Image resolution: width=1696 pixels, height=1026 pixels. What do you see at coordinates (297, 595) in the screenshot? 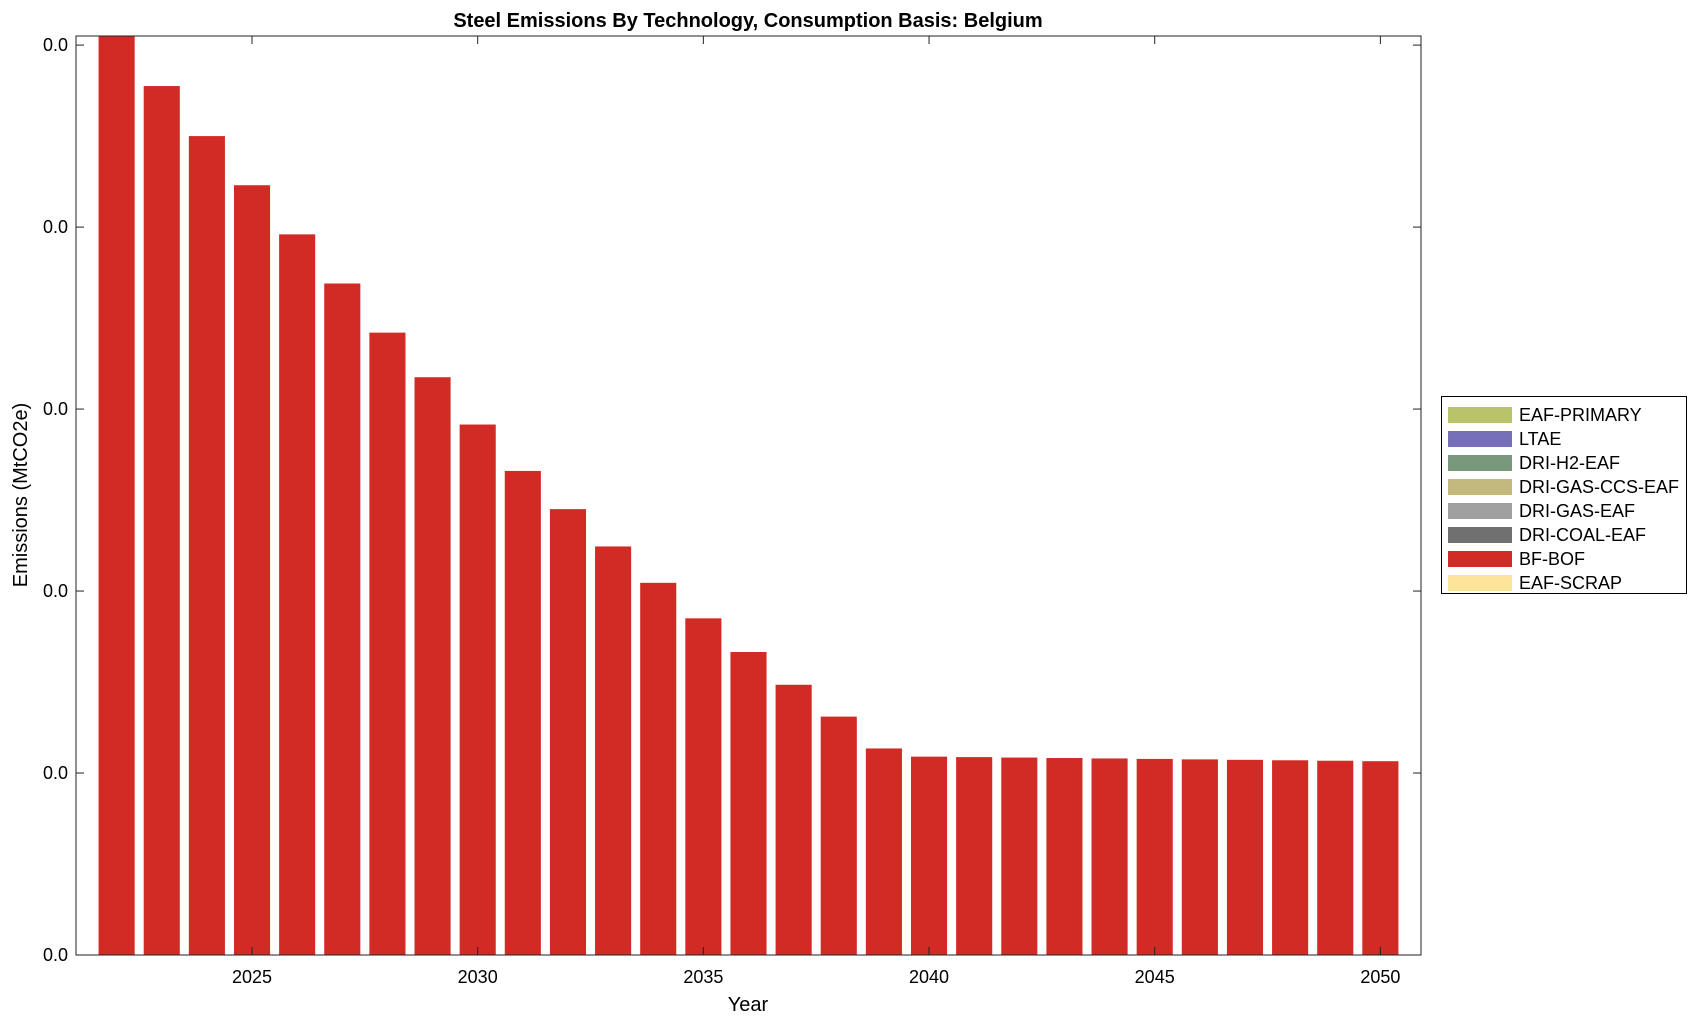
I see `bar-bf-bof-2026` at bounding box center [297, 595].